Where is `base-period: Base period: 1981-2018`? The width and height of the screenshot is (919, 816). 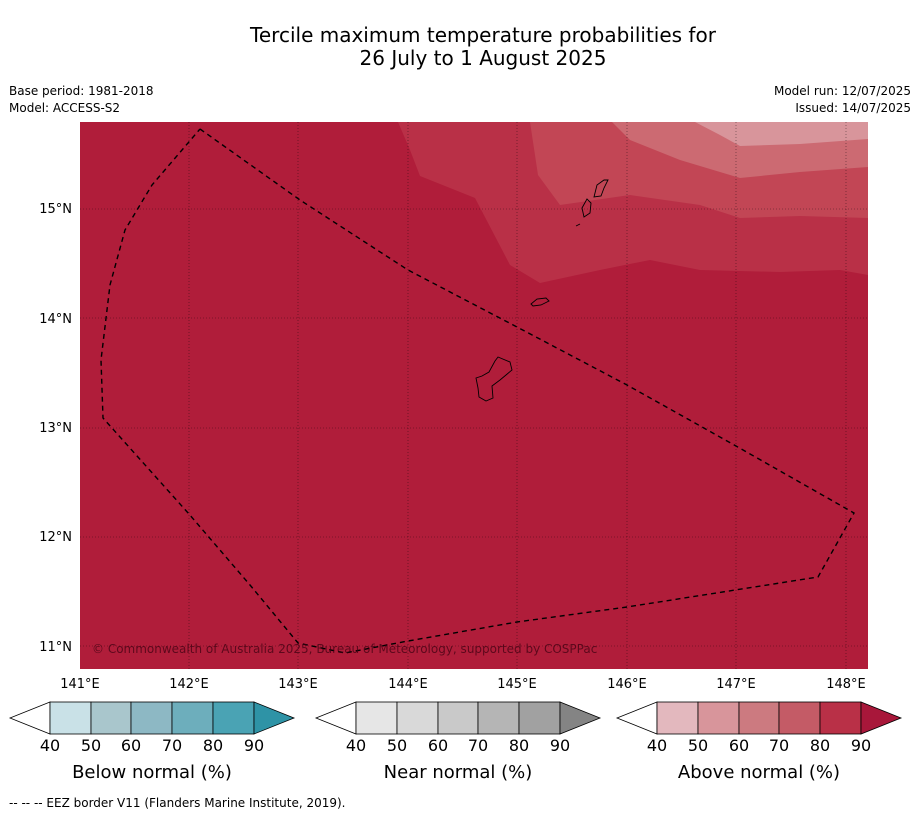
base-period: Base period: 1981-2018 is located at coordinates (81, 91).